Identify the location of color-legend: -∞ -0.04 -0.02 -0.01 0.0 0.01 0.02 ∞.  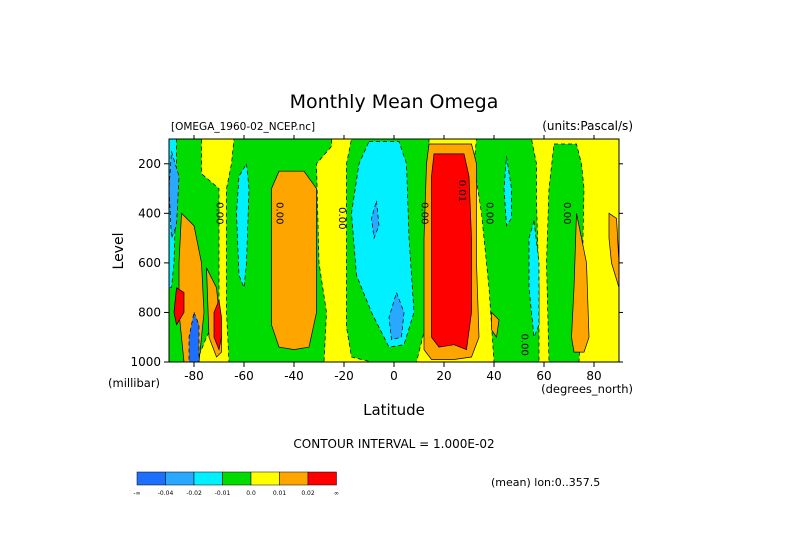
(236, 484).